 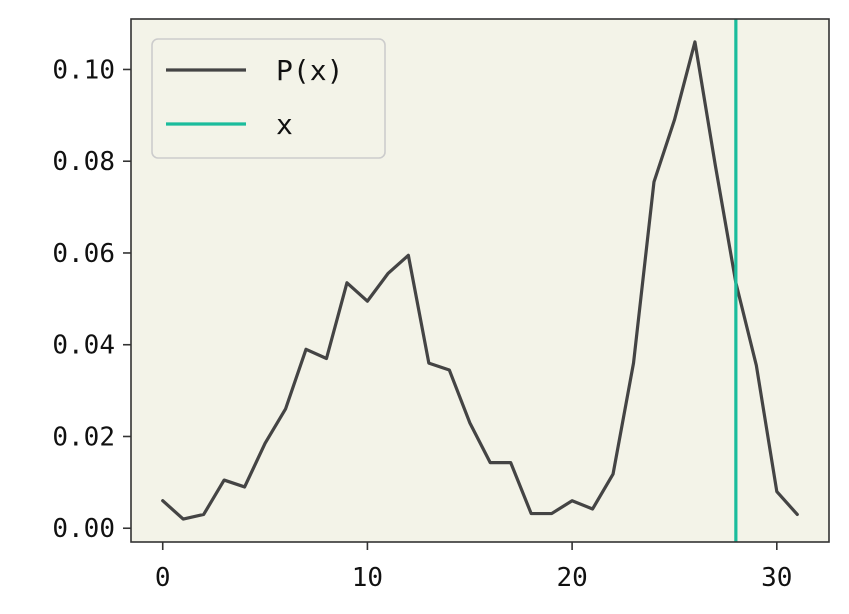 What do you see at coordinates (367, 578) in the screenshot?
I see `x-tick-label: 10` at bounding box center [367, 578].